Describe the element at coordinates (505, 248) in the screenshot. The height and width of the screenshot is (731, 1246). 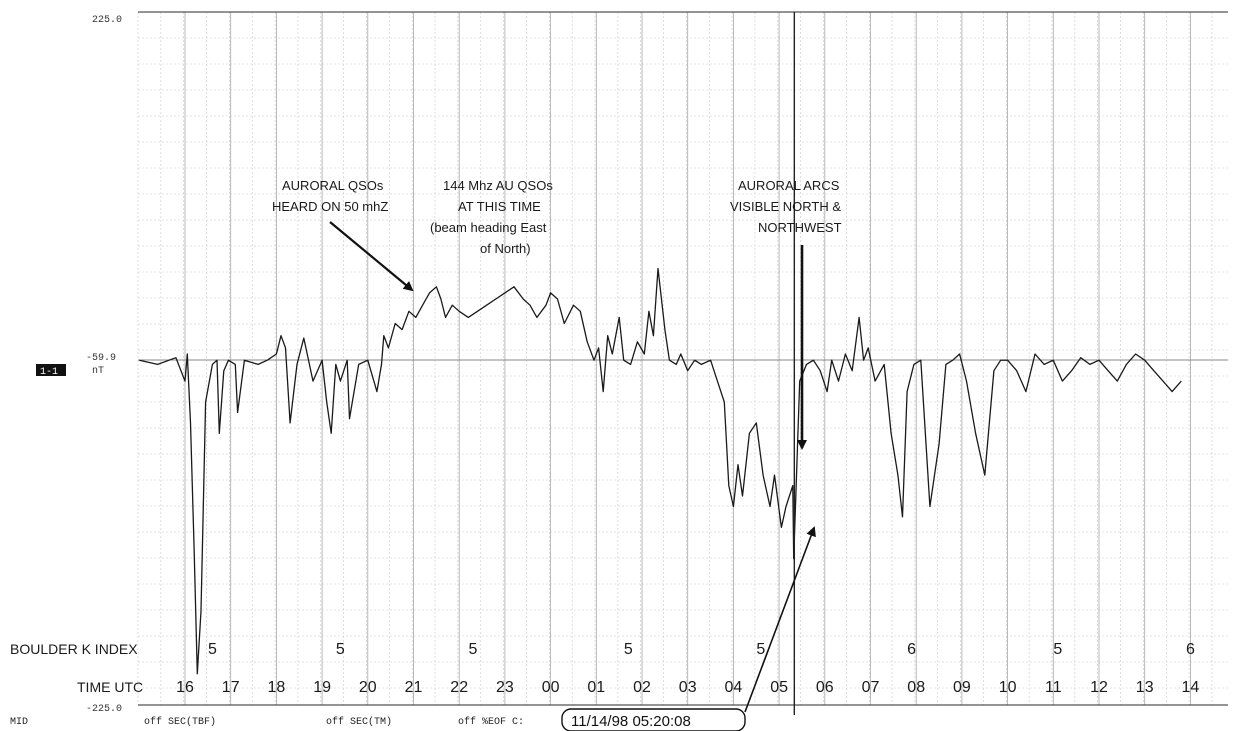
I see `annotation-144mhz-line4: of North)` at that location.